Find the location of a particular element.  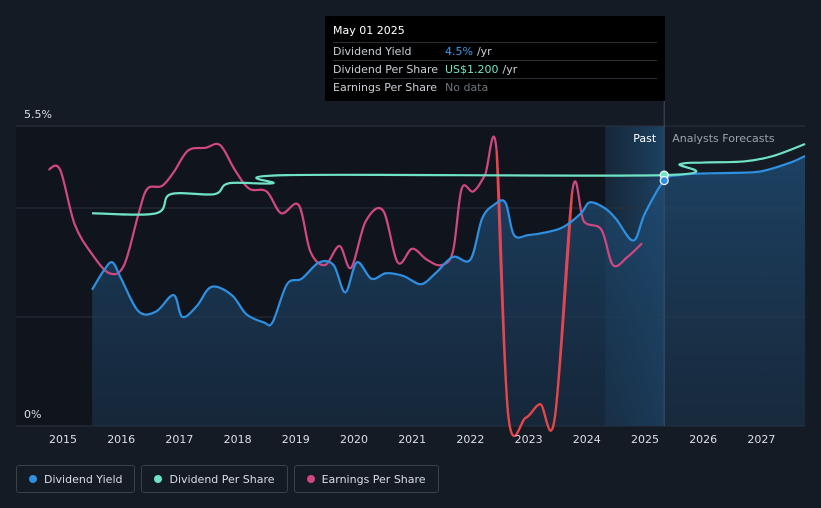

y-tick-top: 5.5% is located at coordinates (38, 114).